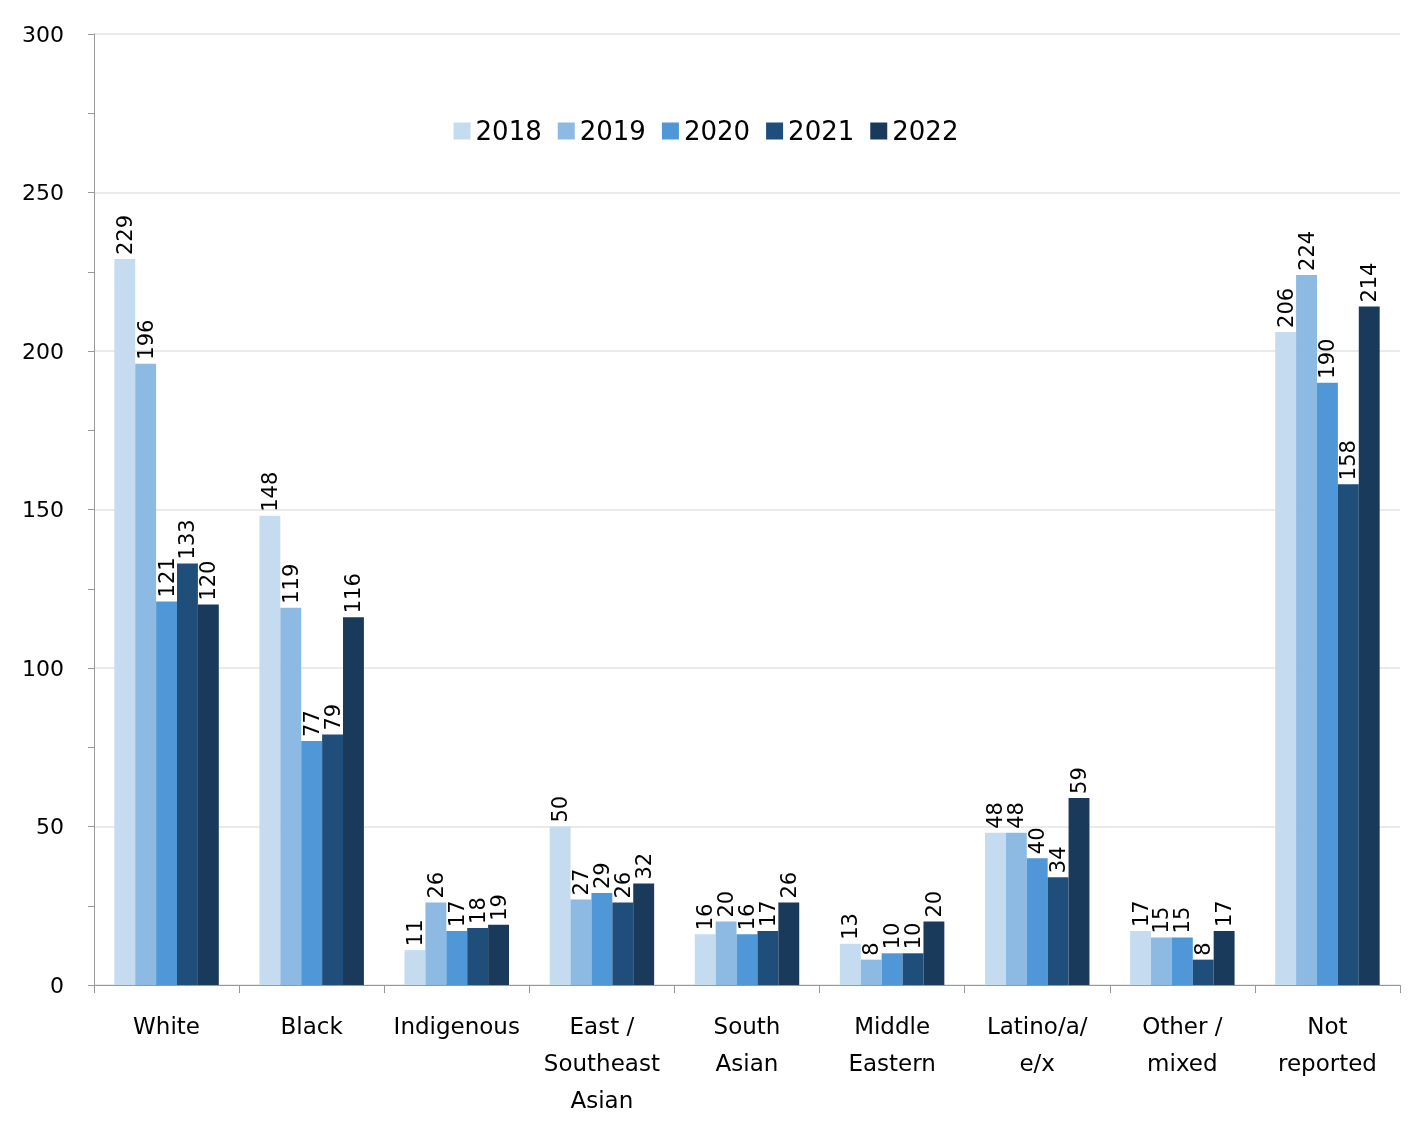 The width and height of the screenshot is (1412, 1126). Describe the element at coordinates (1369, 282) in the screenshot. I see `data-label: 214` at that location.